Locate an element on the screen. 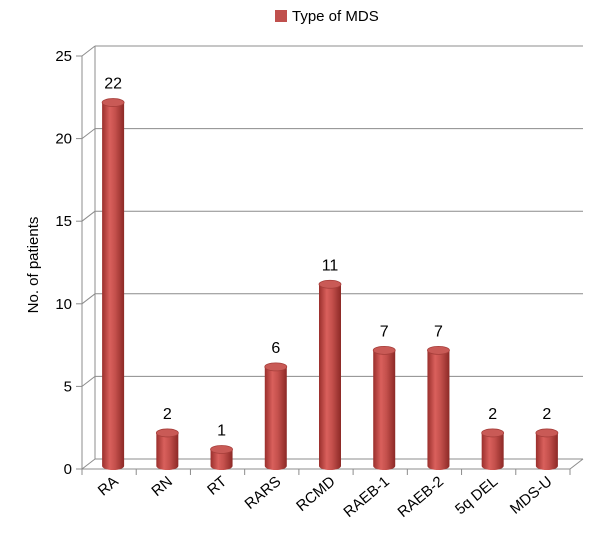 The image size is (596, 554). y-axis-title: No. of patients is located at coordinates (33, 265).